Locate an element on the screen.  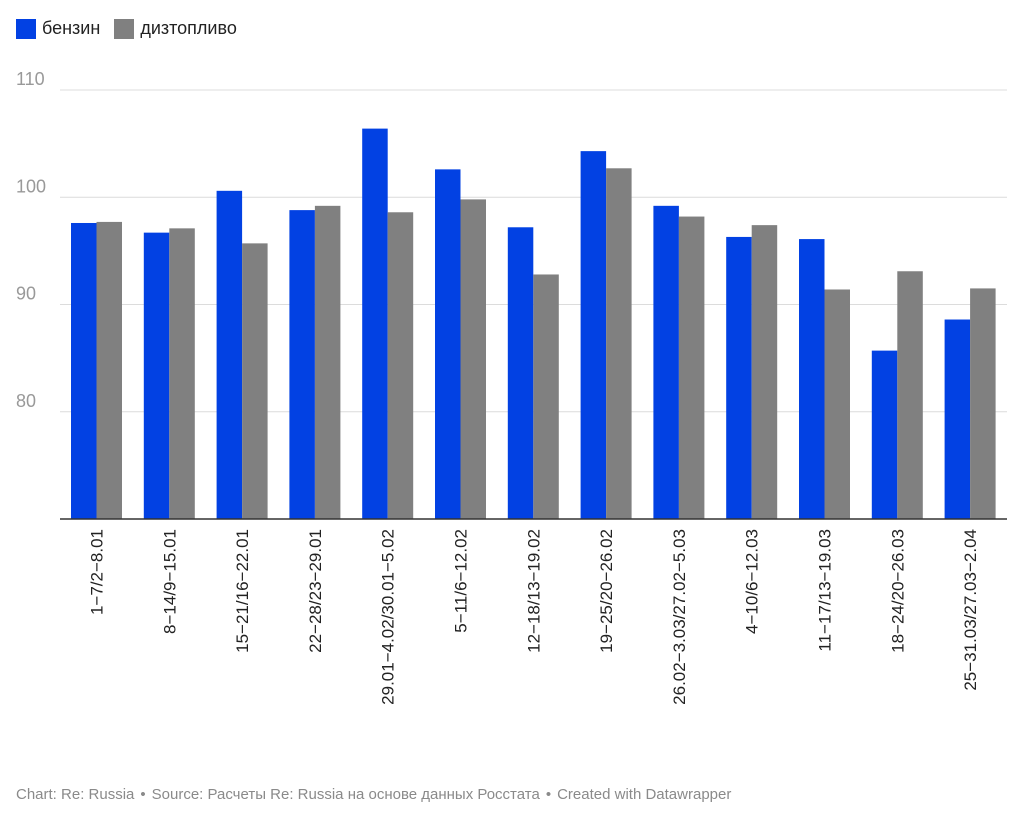
x-tick-label: 15−21/16−22.01 is located at coordinates (242, 591).